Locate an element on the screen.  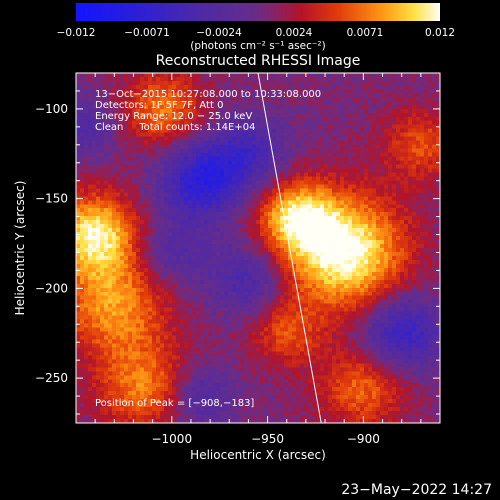
colorbar-tick-label: −0.0024 is located at coordinates (219, 33).